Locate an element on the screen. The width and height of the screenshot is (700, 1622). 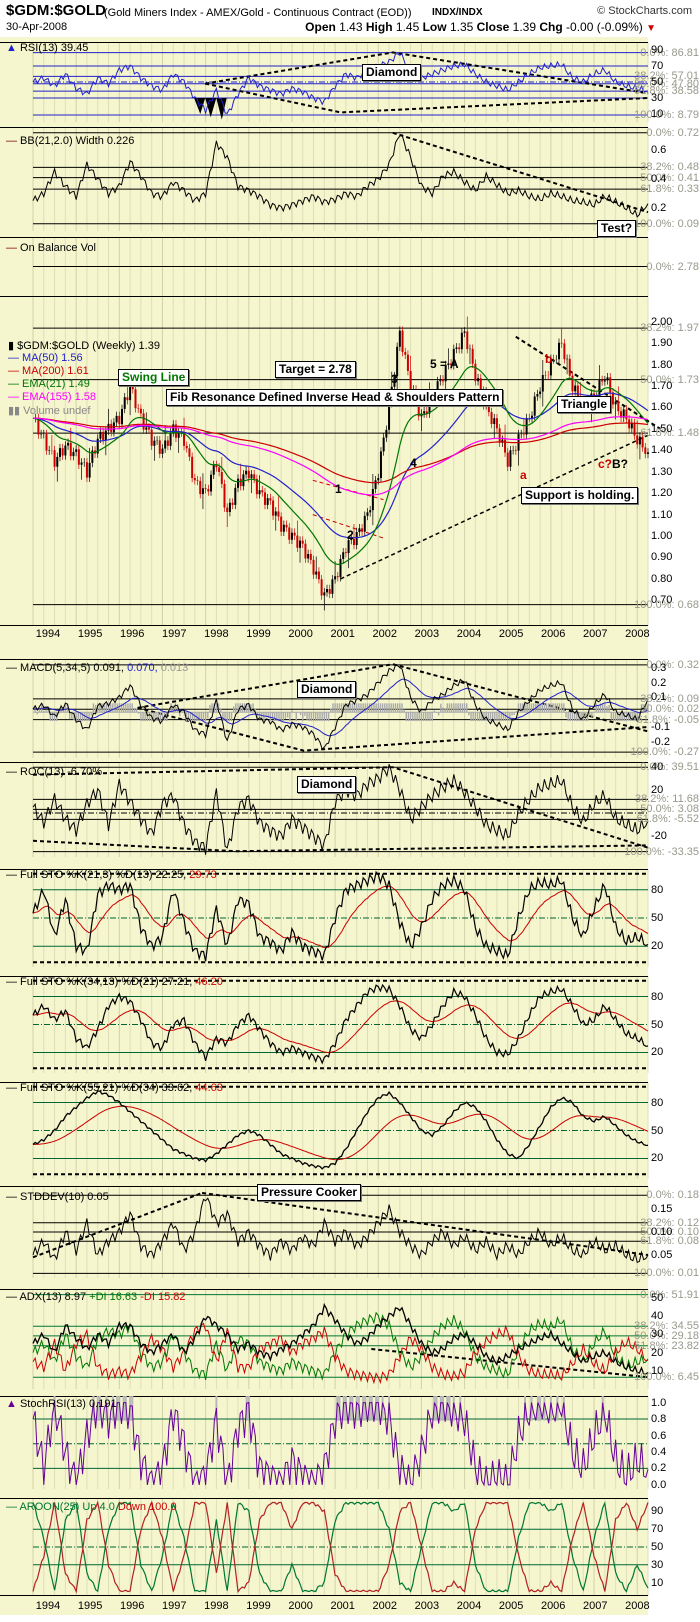
year-label: 2006 is located at coordinates (553, 634).